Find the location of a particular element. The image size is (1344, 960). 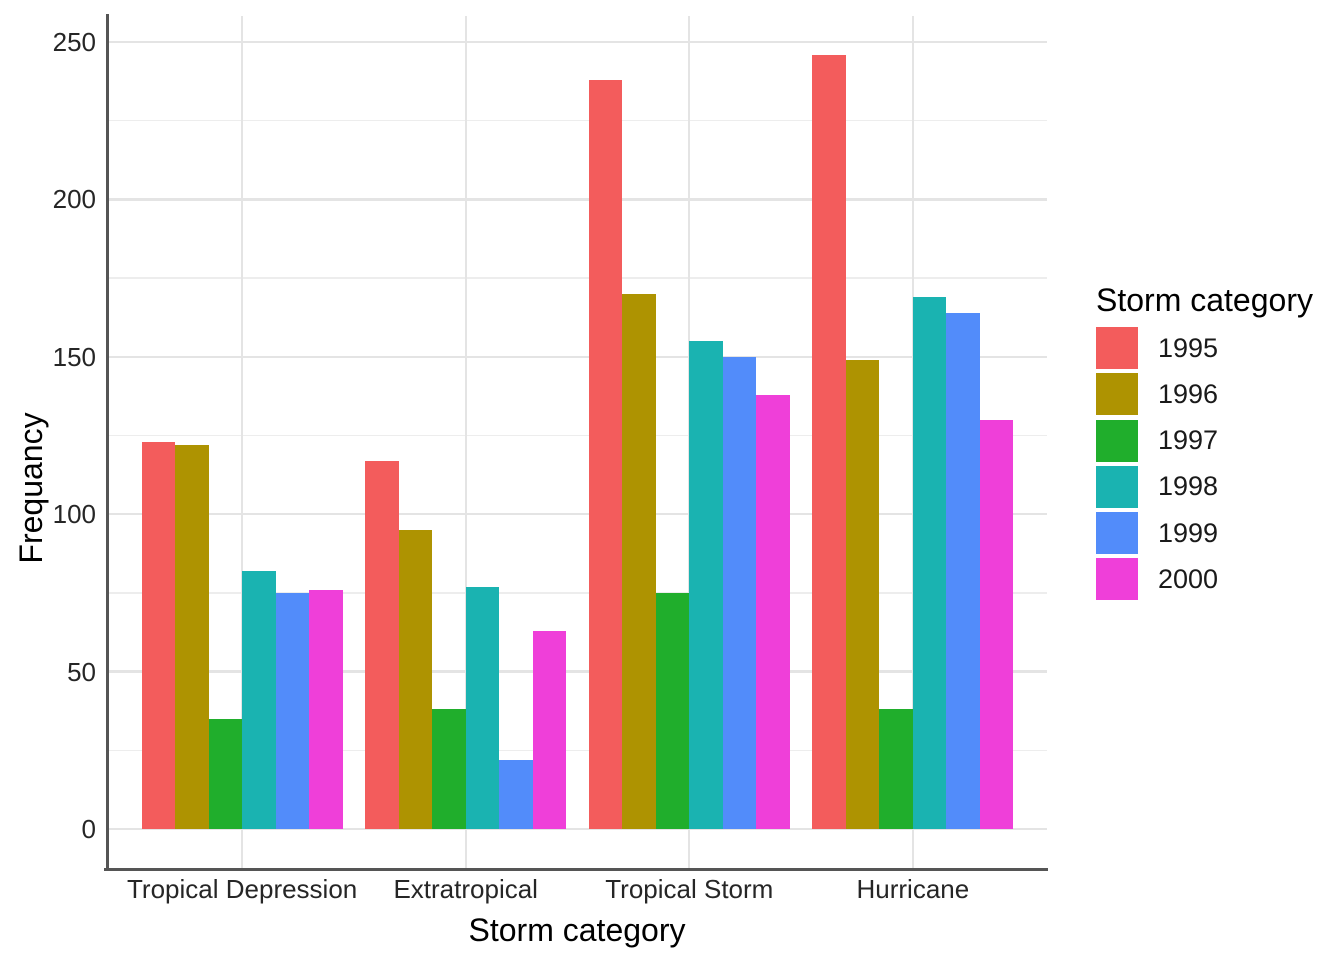

bar-tropical-depression-1998 is located at coordinates (259, 699).